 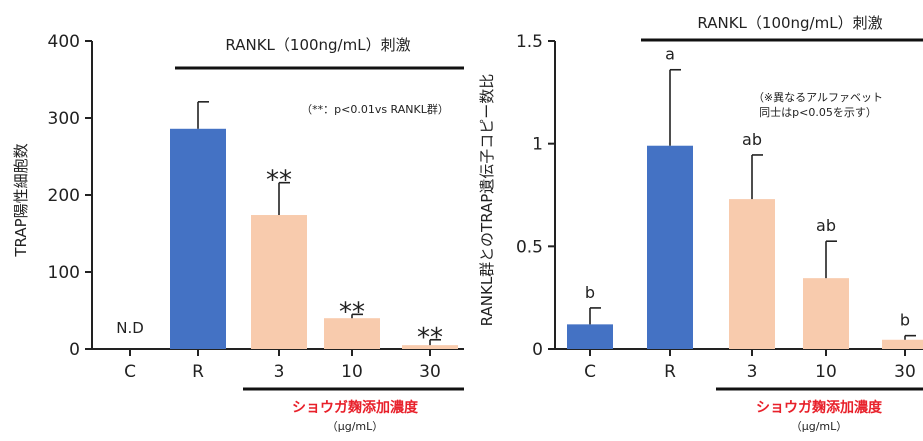 I want to click on significance-note: （**：p<0.01vs RANKL群）, so click(x=375, y=109).